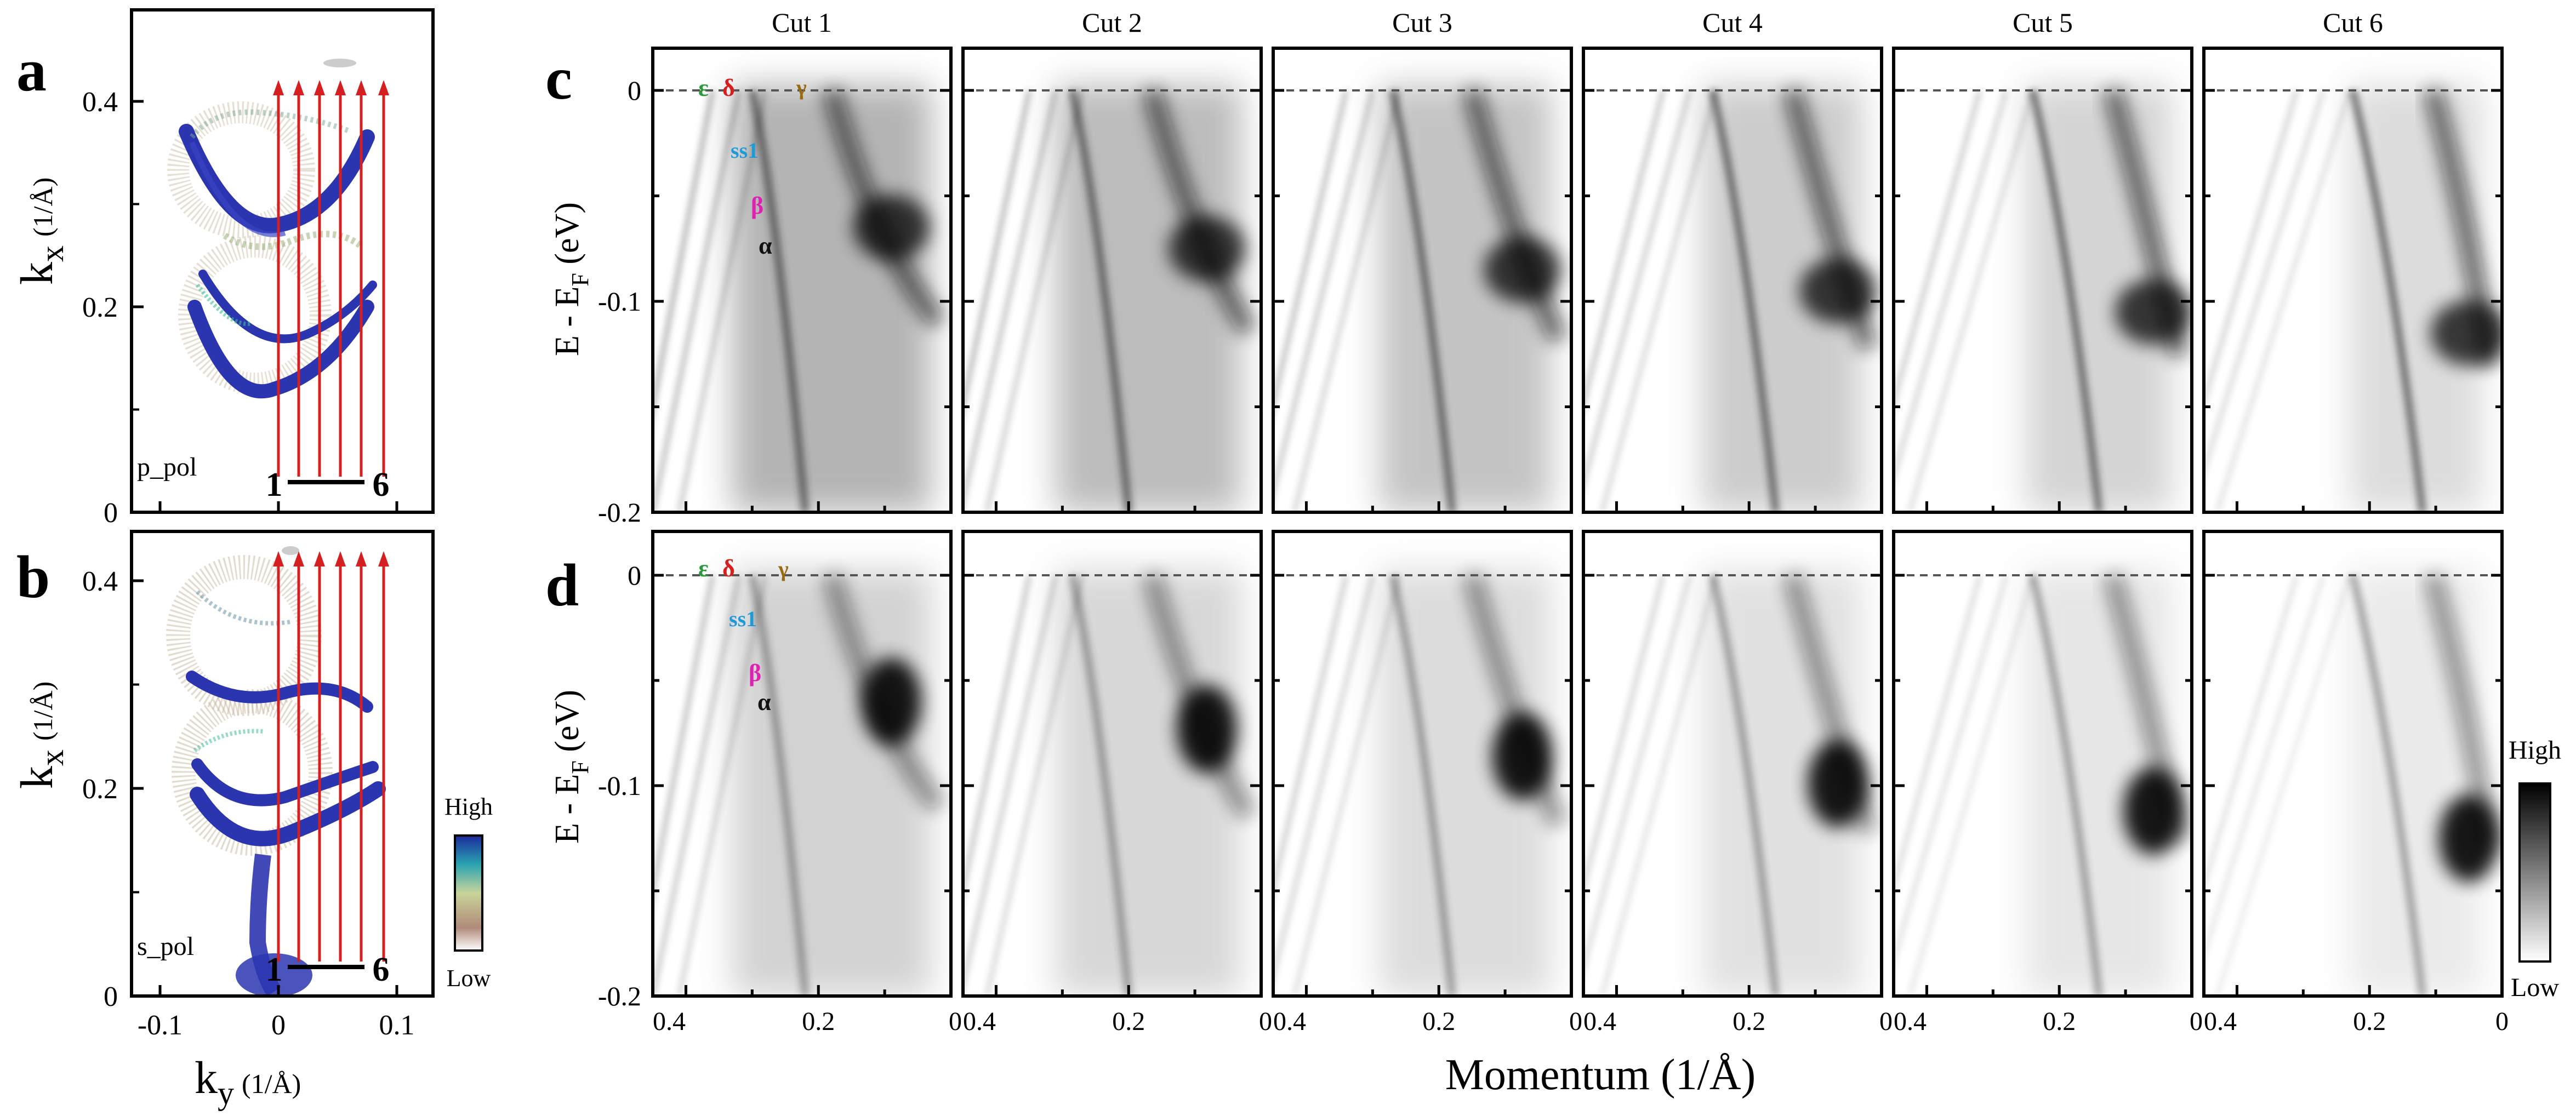 The height and width of the screenshot is (1116, 2576). I want to click on momentum-tick-label-4: 0.4, so click(1599, 1021).